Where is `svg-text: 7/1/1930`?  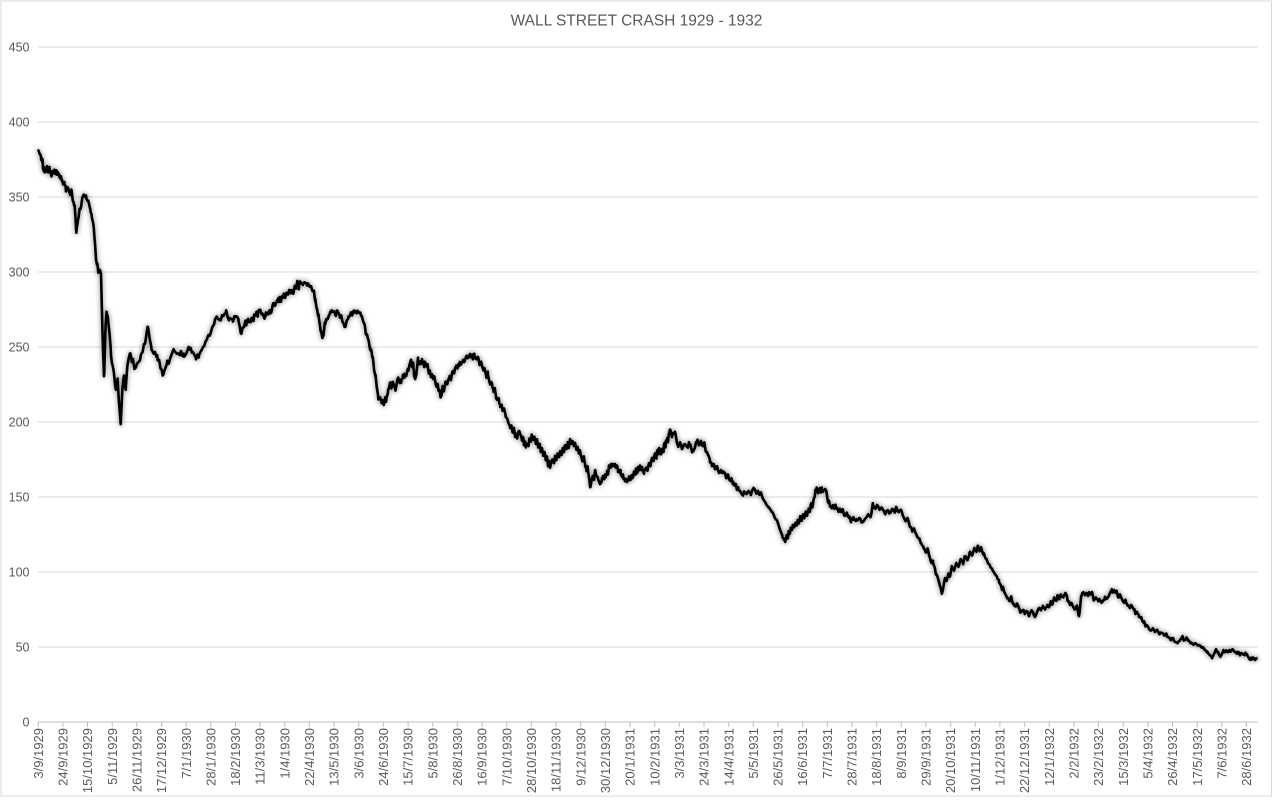
svg-text: 7/1/1930 is located at coordinates (186, 753).